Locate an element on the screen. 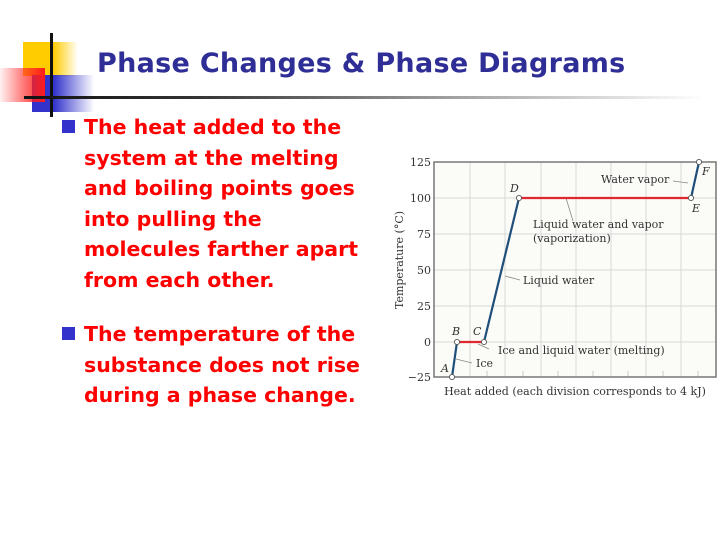  point-label-c: C is located at coordinates (477, 331).